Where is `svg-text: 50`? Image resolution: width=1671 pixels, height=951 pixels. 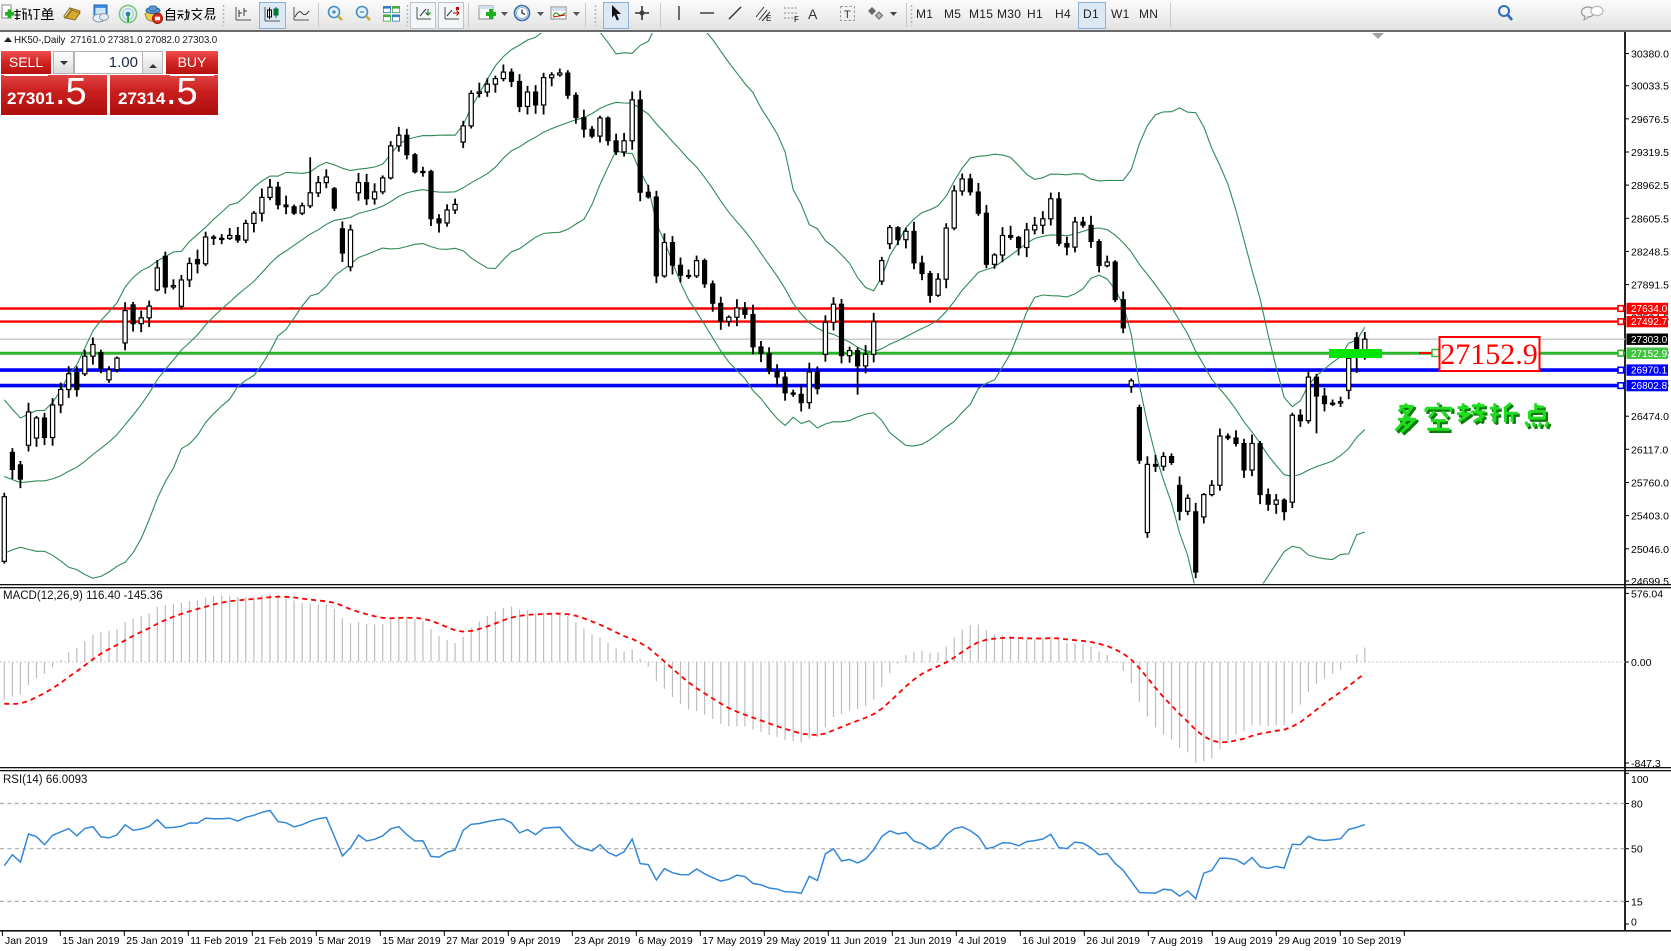
svg-text: 50 is located at coordinates (1637, 850).